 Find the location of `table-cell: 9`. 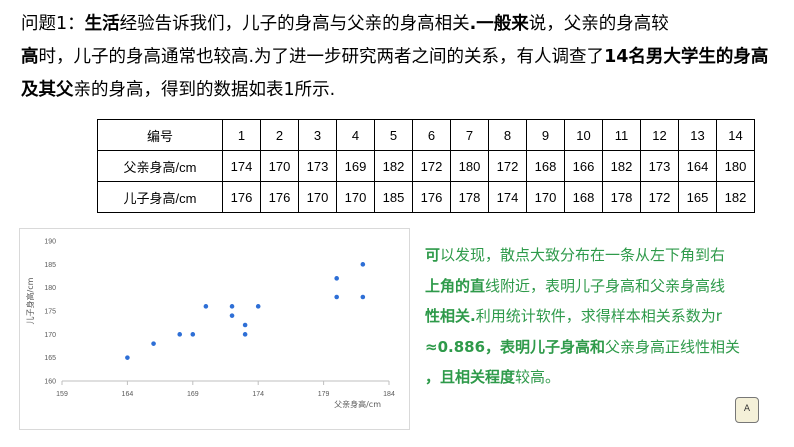

table-cell: 9 is located at coordinates (545, 135).